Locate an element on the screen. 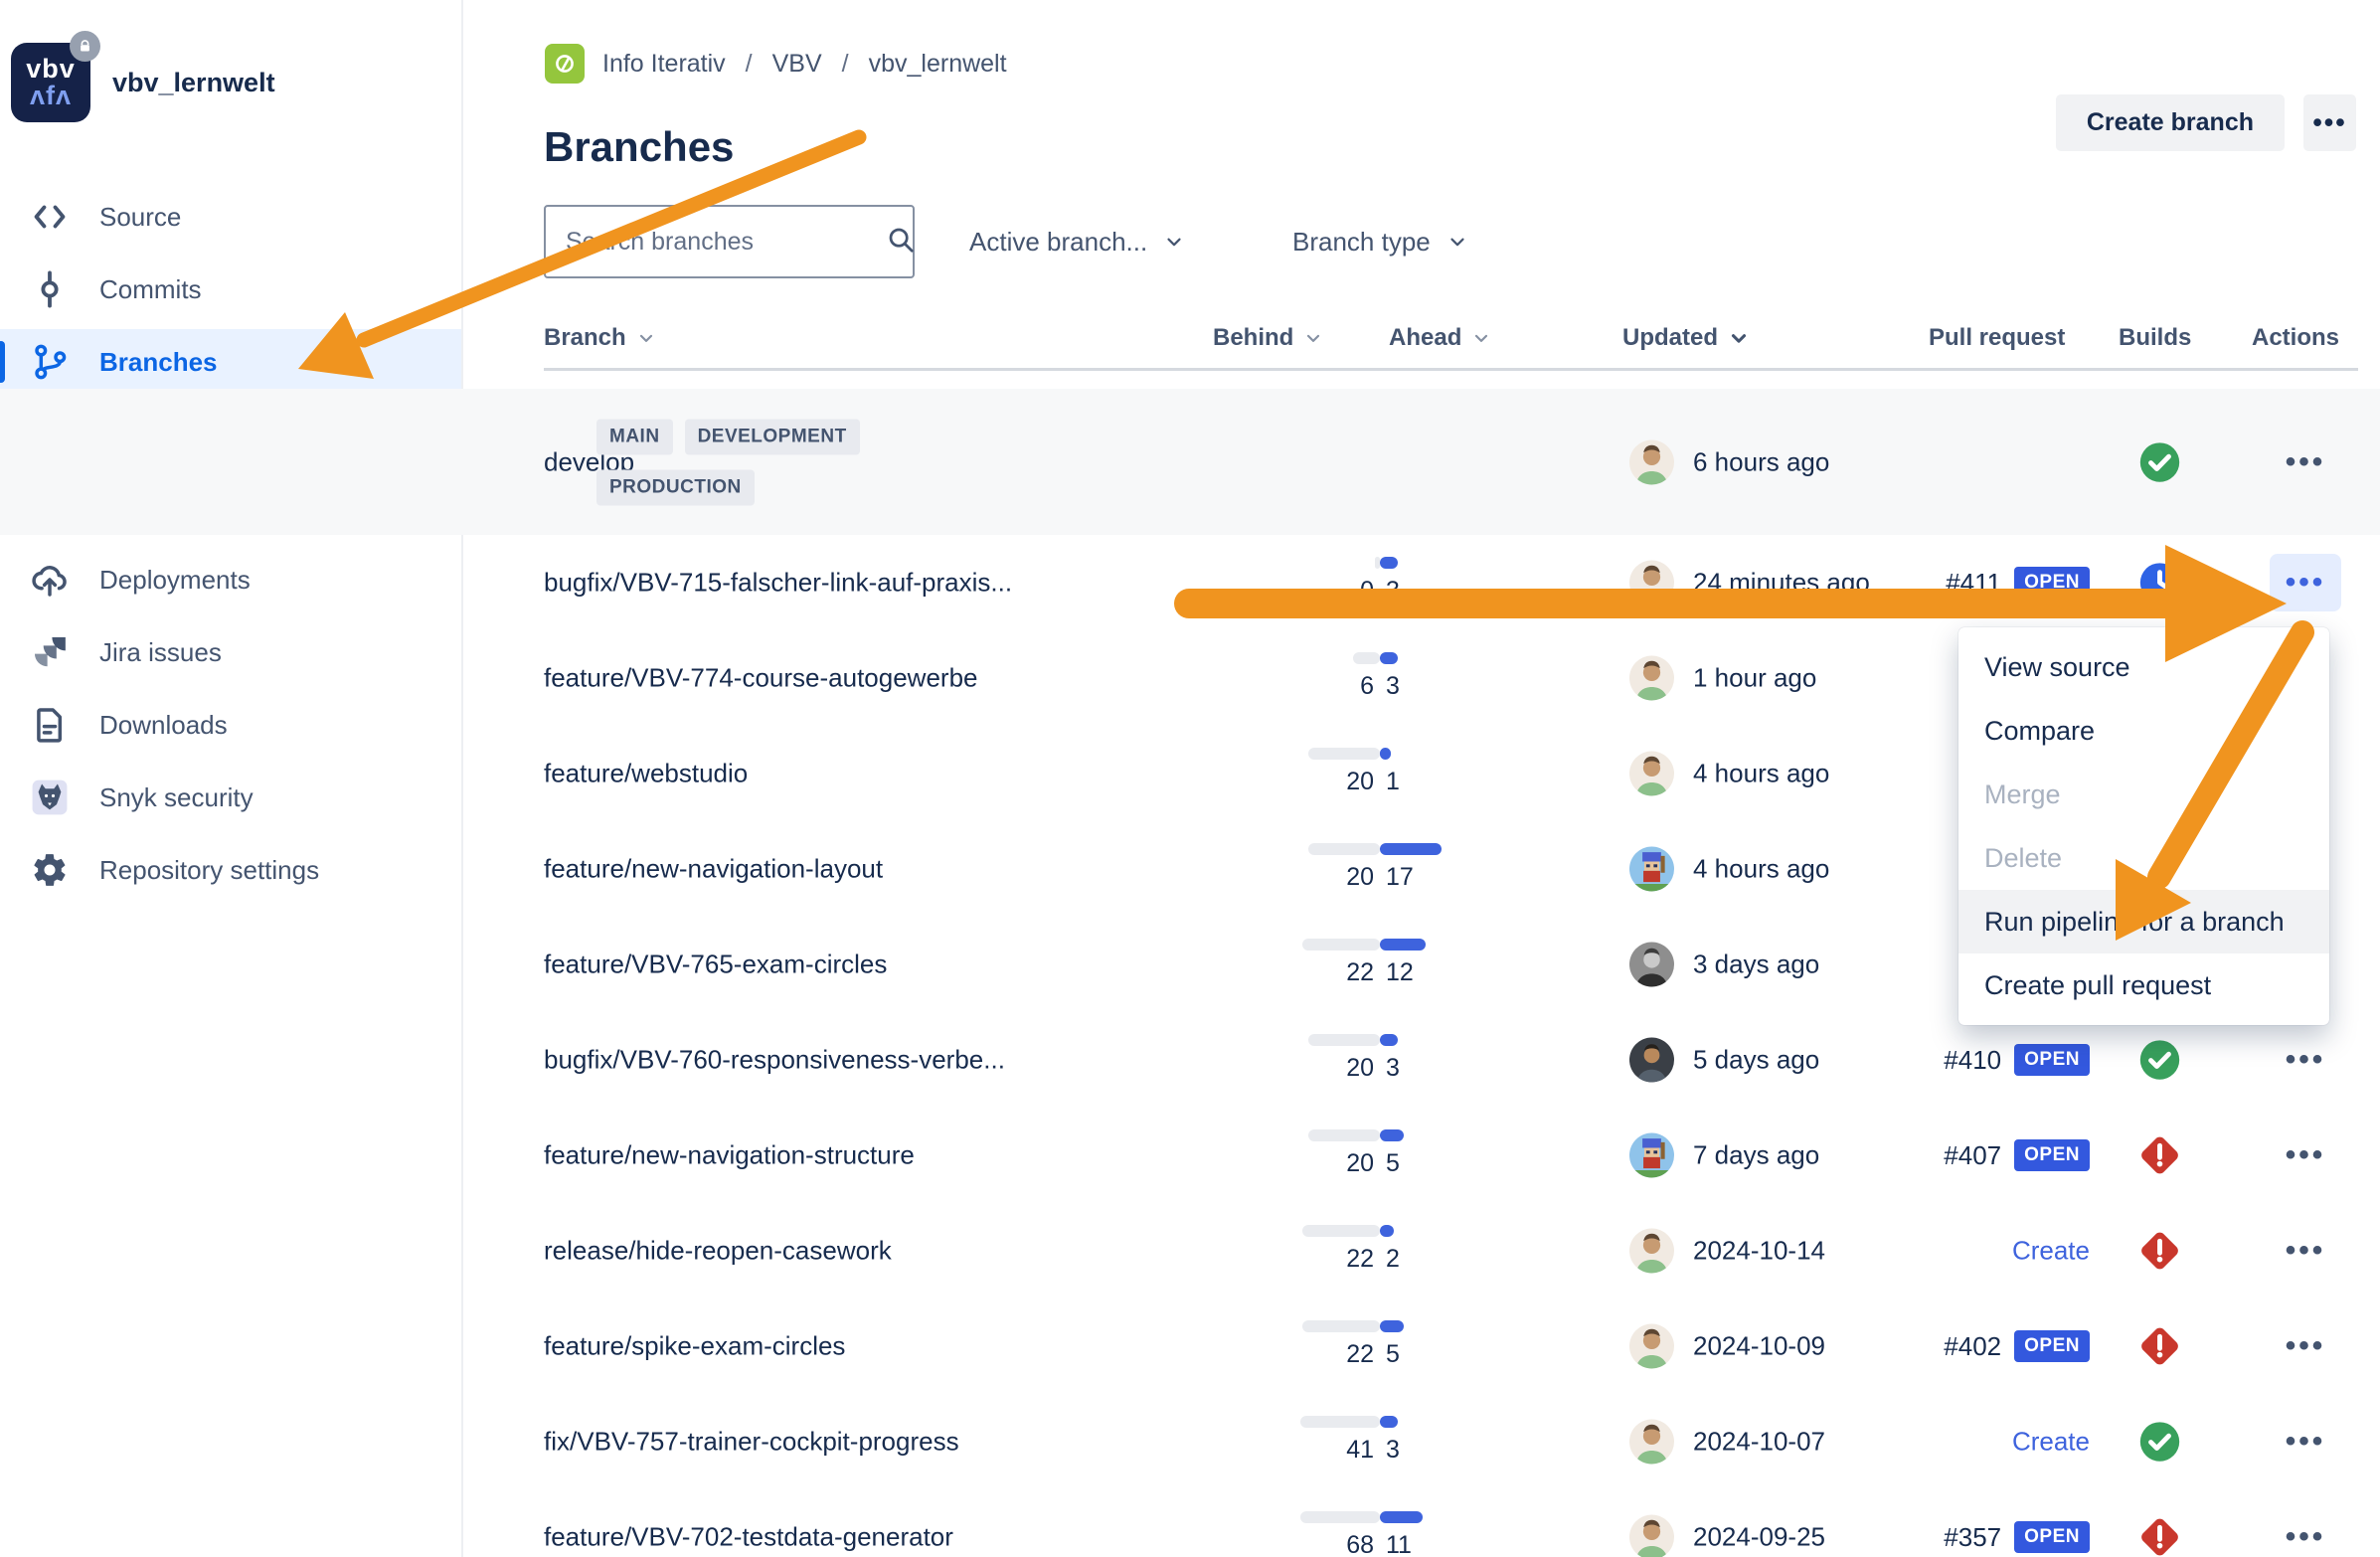  pull-request-link: #407 is located at coordinates (1973, 1154).